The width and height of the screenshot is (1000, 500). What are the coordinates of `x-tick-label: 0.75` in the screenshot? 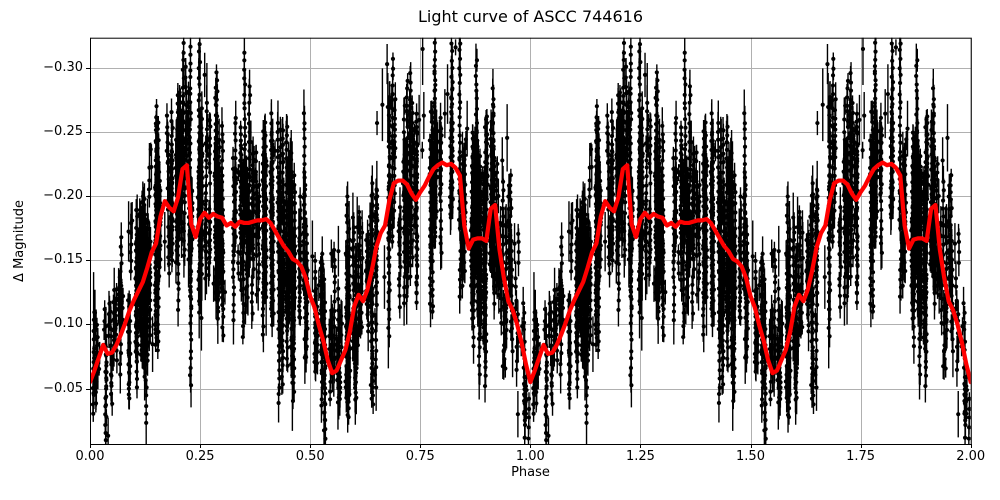 It's located at (420, 456).